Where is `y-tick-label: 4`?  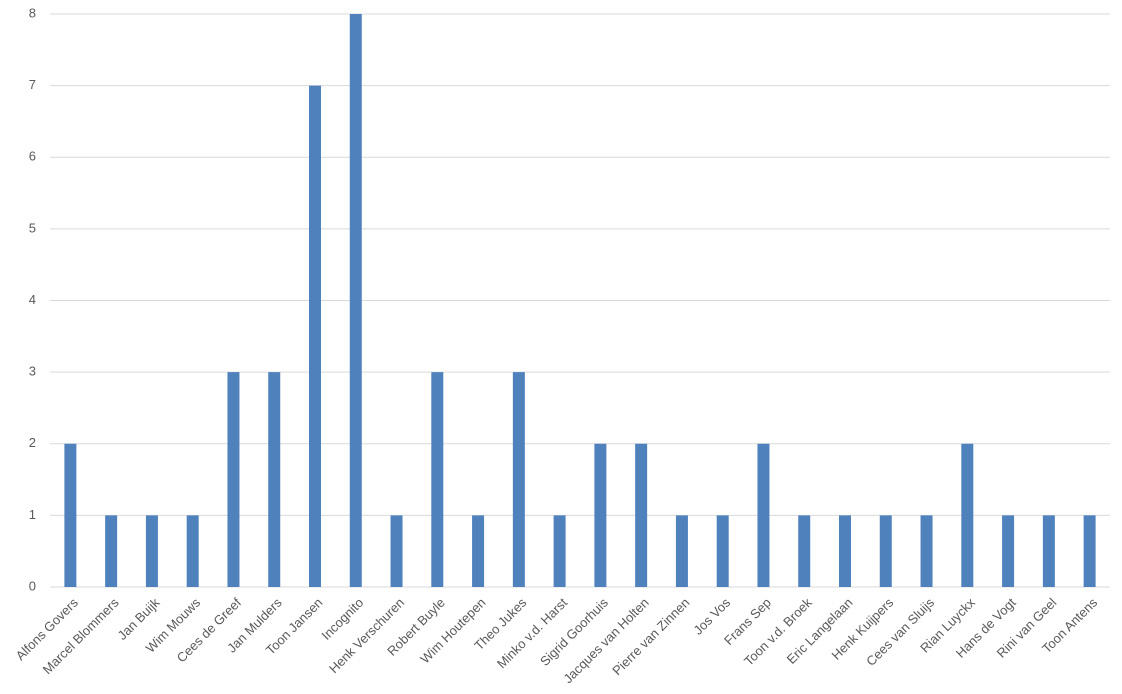
y-tick-label: 4 is located at coordinates (32, 299).